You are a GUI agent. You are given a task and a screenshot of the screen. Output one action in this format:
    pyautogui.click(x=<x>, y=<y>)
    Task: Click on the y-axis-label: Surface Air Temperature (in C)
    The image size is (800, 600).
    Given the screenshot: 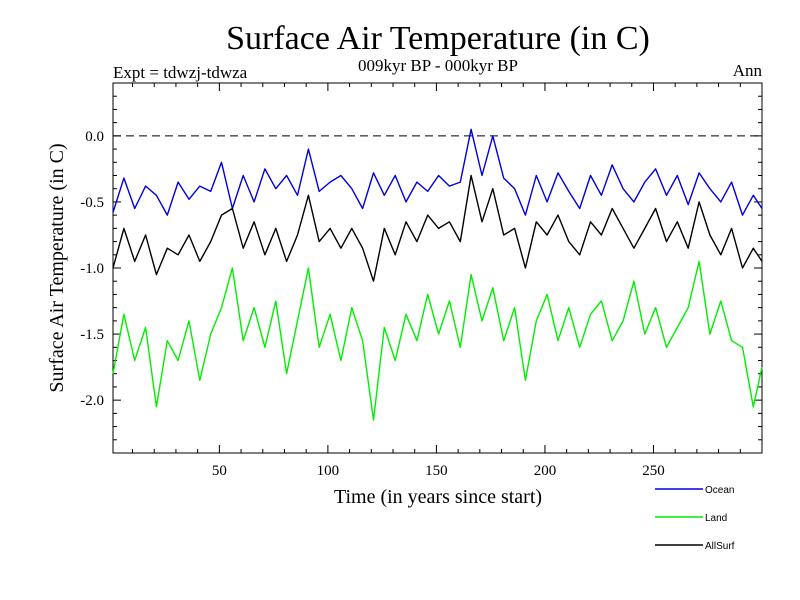 What is the action you would take?
    pyautogui.click(x=57, y=267)
    